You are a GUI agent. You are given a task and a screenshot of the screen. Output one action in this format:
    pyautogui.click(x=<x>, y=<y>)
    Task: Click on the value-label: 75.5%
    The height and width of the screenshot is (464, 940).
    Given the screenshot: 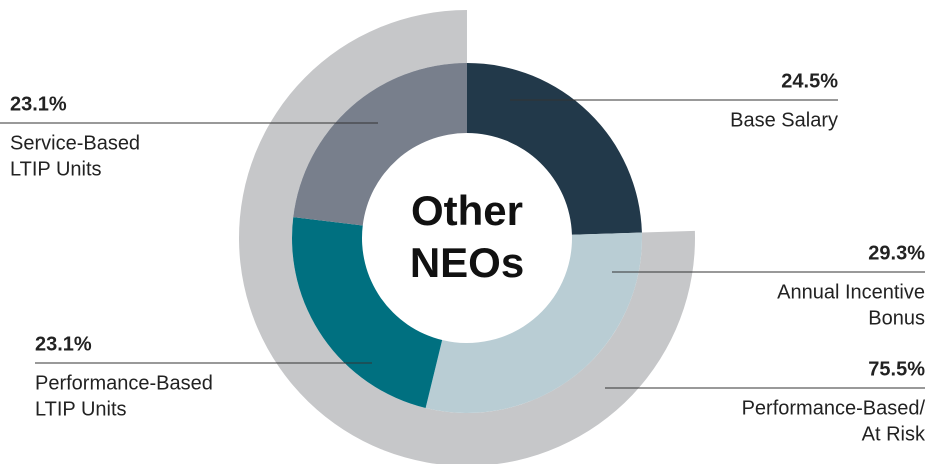 What is the action you would take?
    pyautogui.click(x=896, y=369)
    